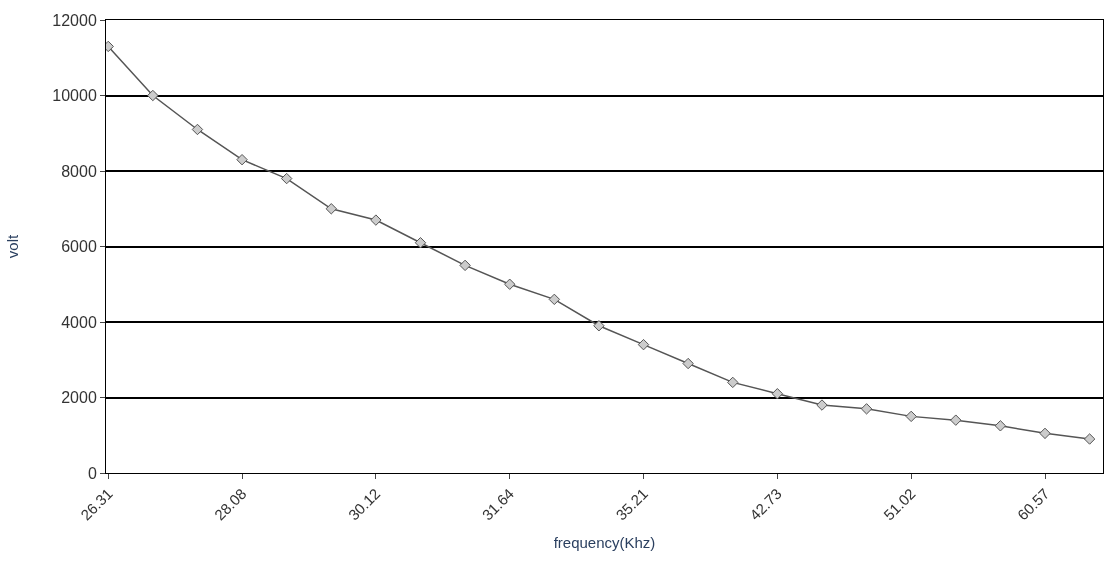  What do you see at coordinates (12, 246) in the screenshot?
I see `y-axis-title: volt` at bounding box center [12, 246].